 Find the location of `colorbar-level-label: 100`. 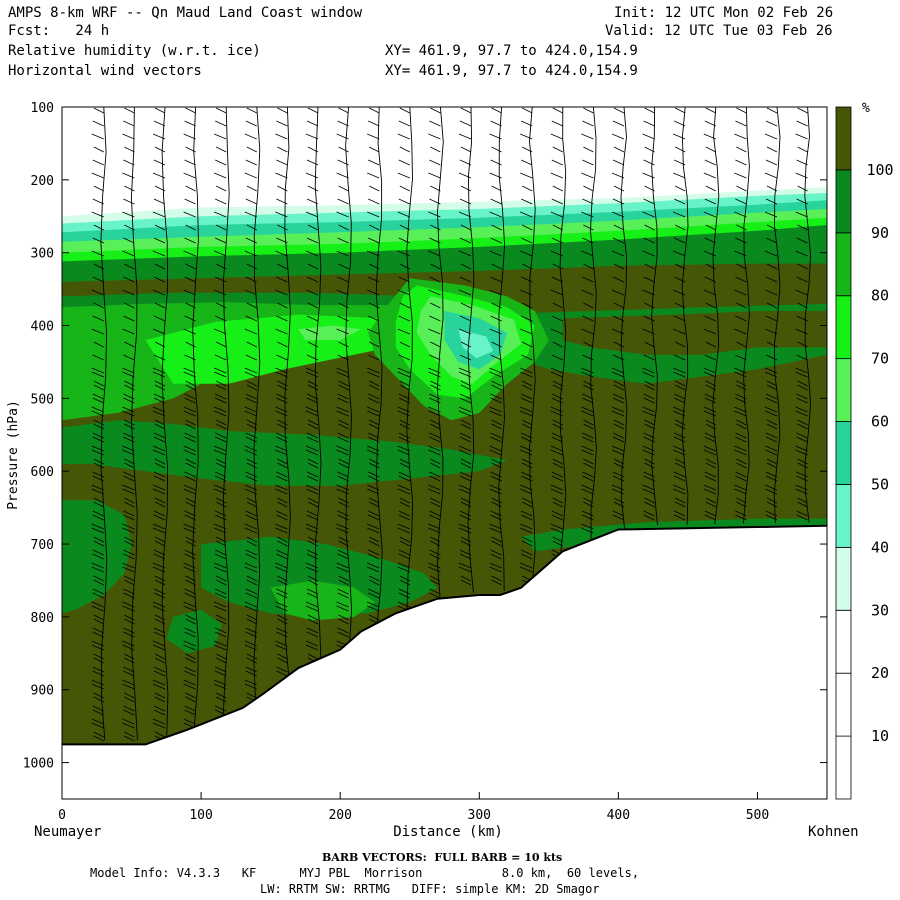

colorbar-level-label: 100 is located at coordinates (879, 170).